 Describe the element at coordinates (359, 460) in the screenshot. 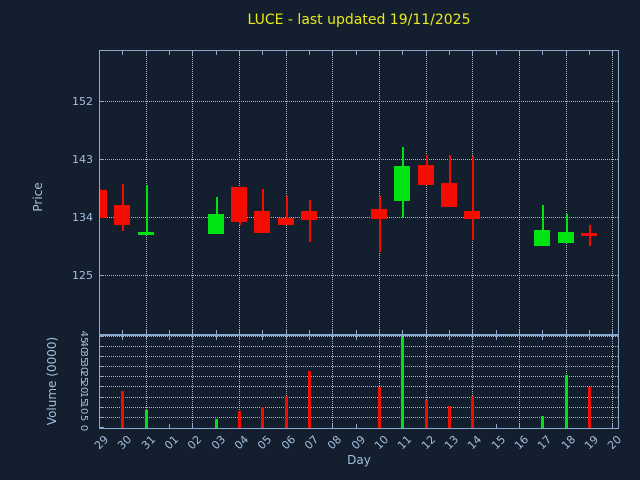

I see `day-axis-label: Day` at that location.